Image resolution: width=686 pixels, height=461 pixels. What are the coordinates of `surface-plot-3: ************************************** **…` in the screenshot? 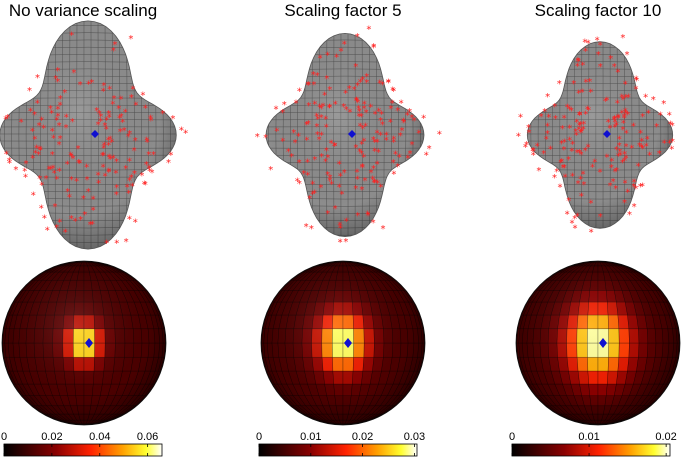 It's located at (595, 135).